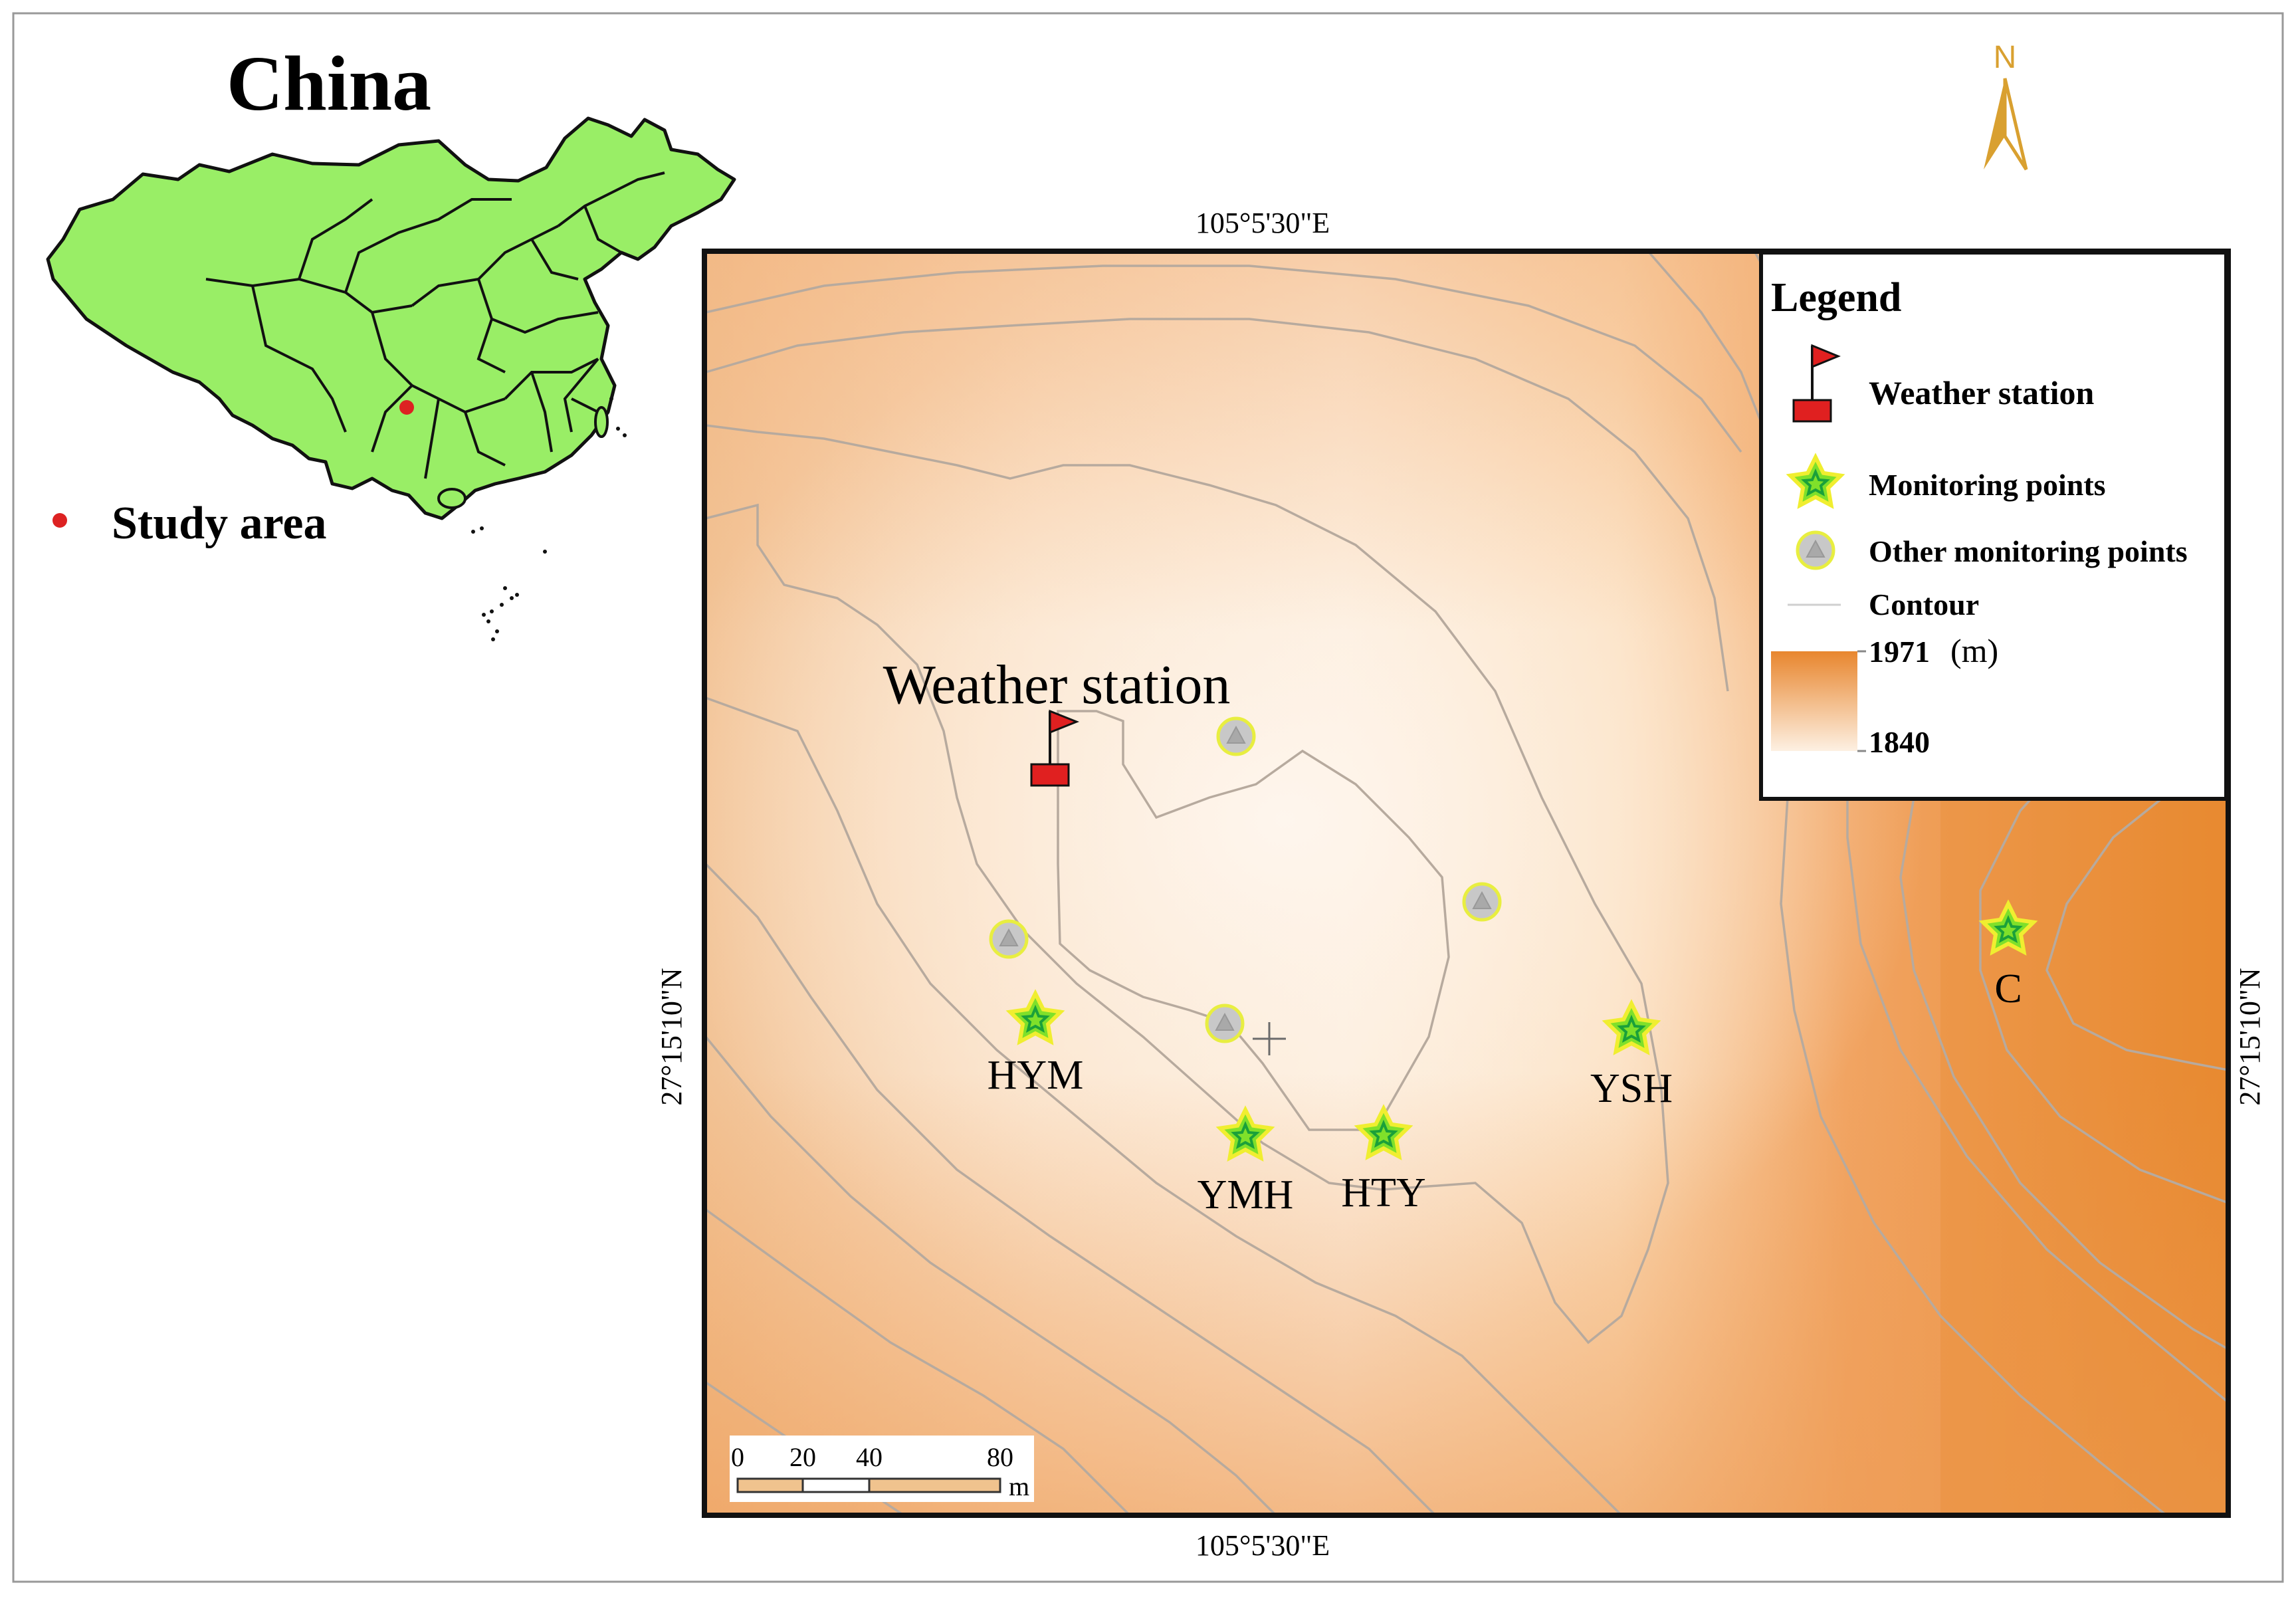  I want to click on legend-elevation-unit: (m), so click(1974, 650).